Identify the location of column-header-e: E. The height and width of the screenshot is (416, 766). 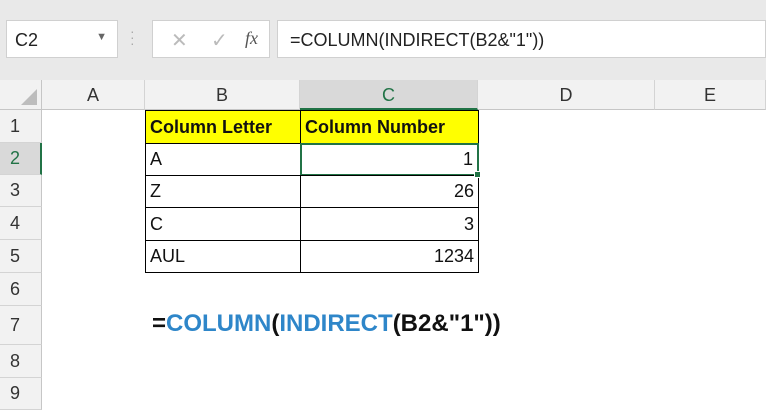
(710, 95).